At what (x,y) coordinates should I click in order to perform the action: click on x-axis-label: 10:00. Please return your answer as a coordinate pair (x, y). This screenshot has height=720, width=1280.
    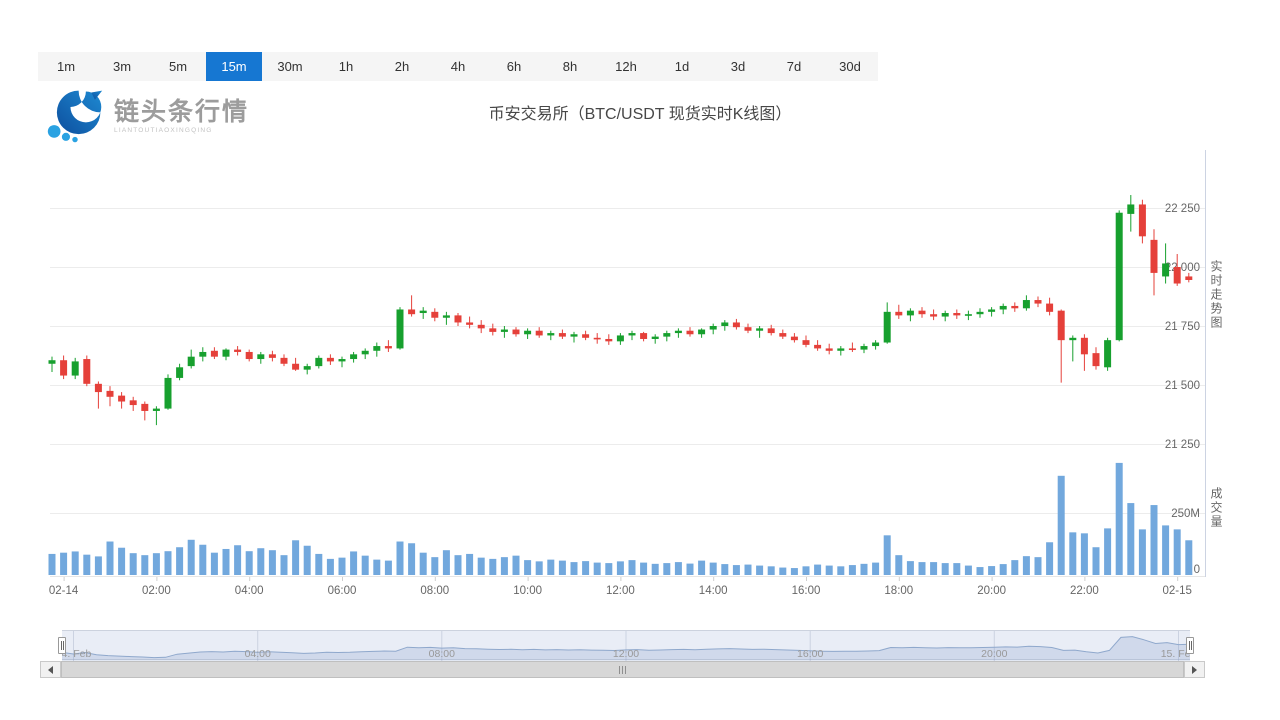
    Looking at the image, I should click on (527, 591).